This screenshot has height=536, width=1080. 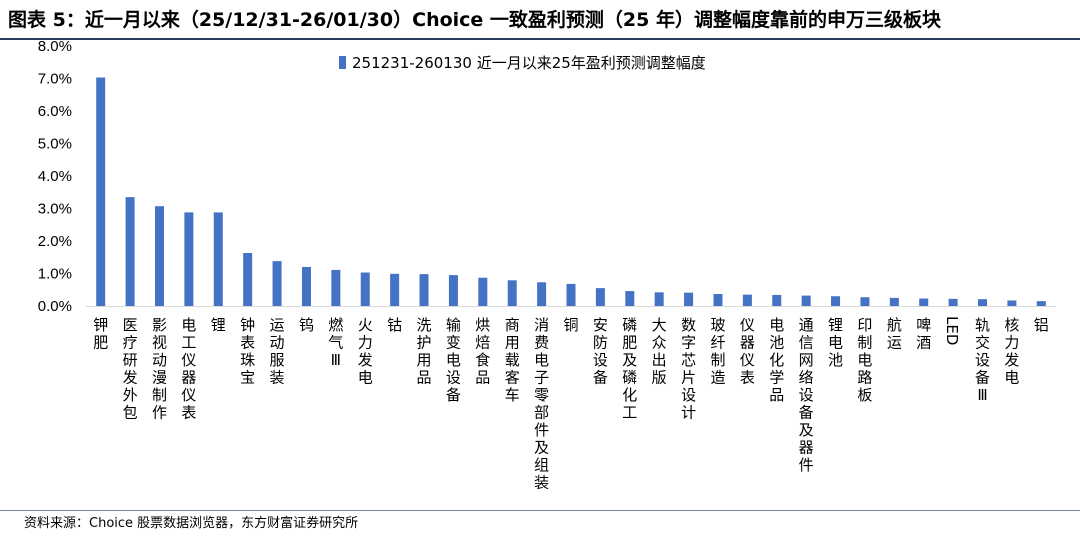 I want to click on svg-text: 钾, so click(x=100, y=325).